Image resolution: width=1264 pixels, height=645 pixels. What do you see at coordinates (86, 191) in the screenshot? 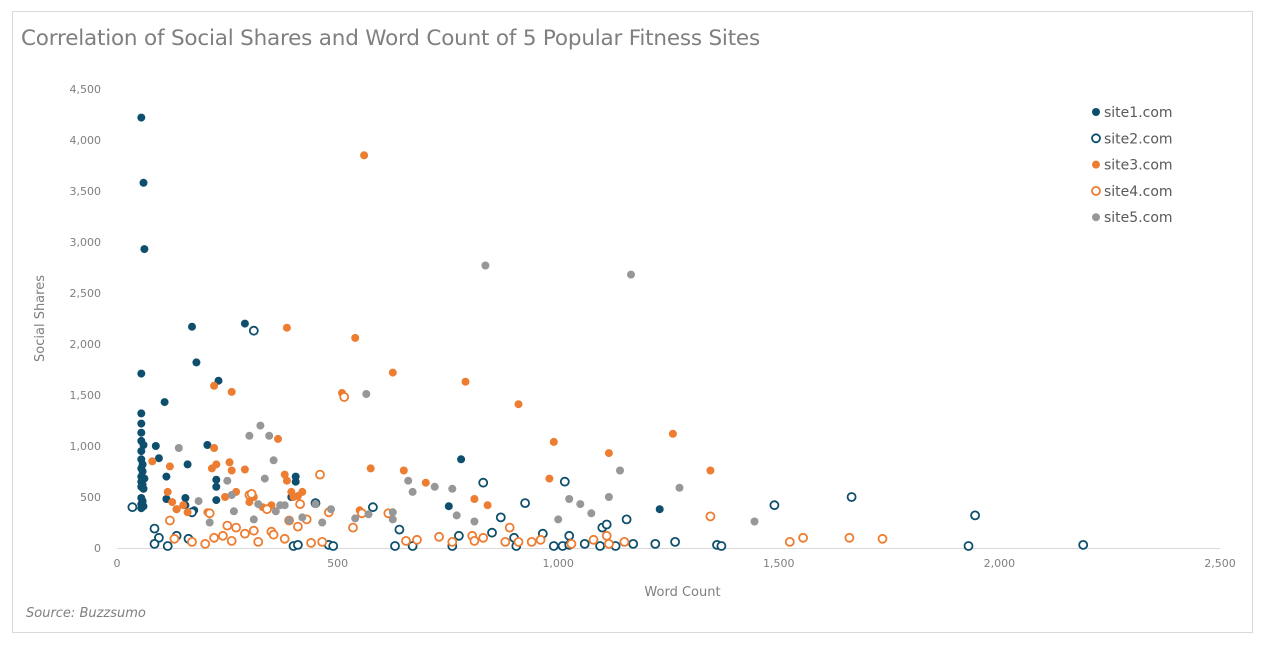
I see `y-tick-label: 3,500` at bounding box center [86, 191].